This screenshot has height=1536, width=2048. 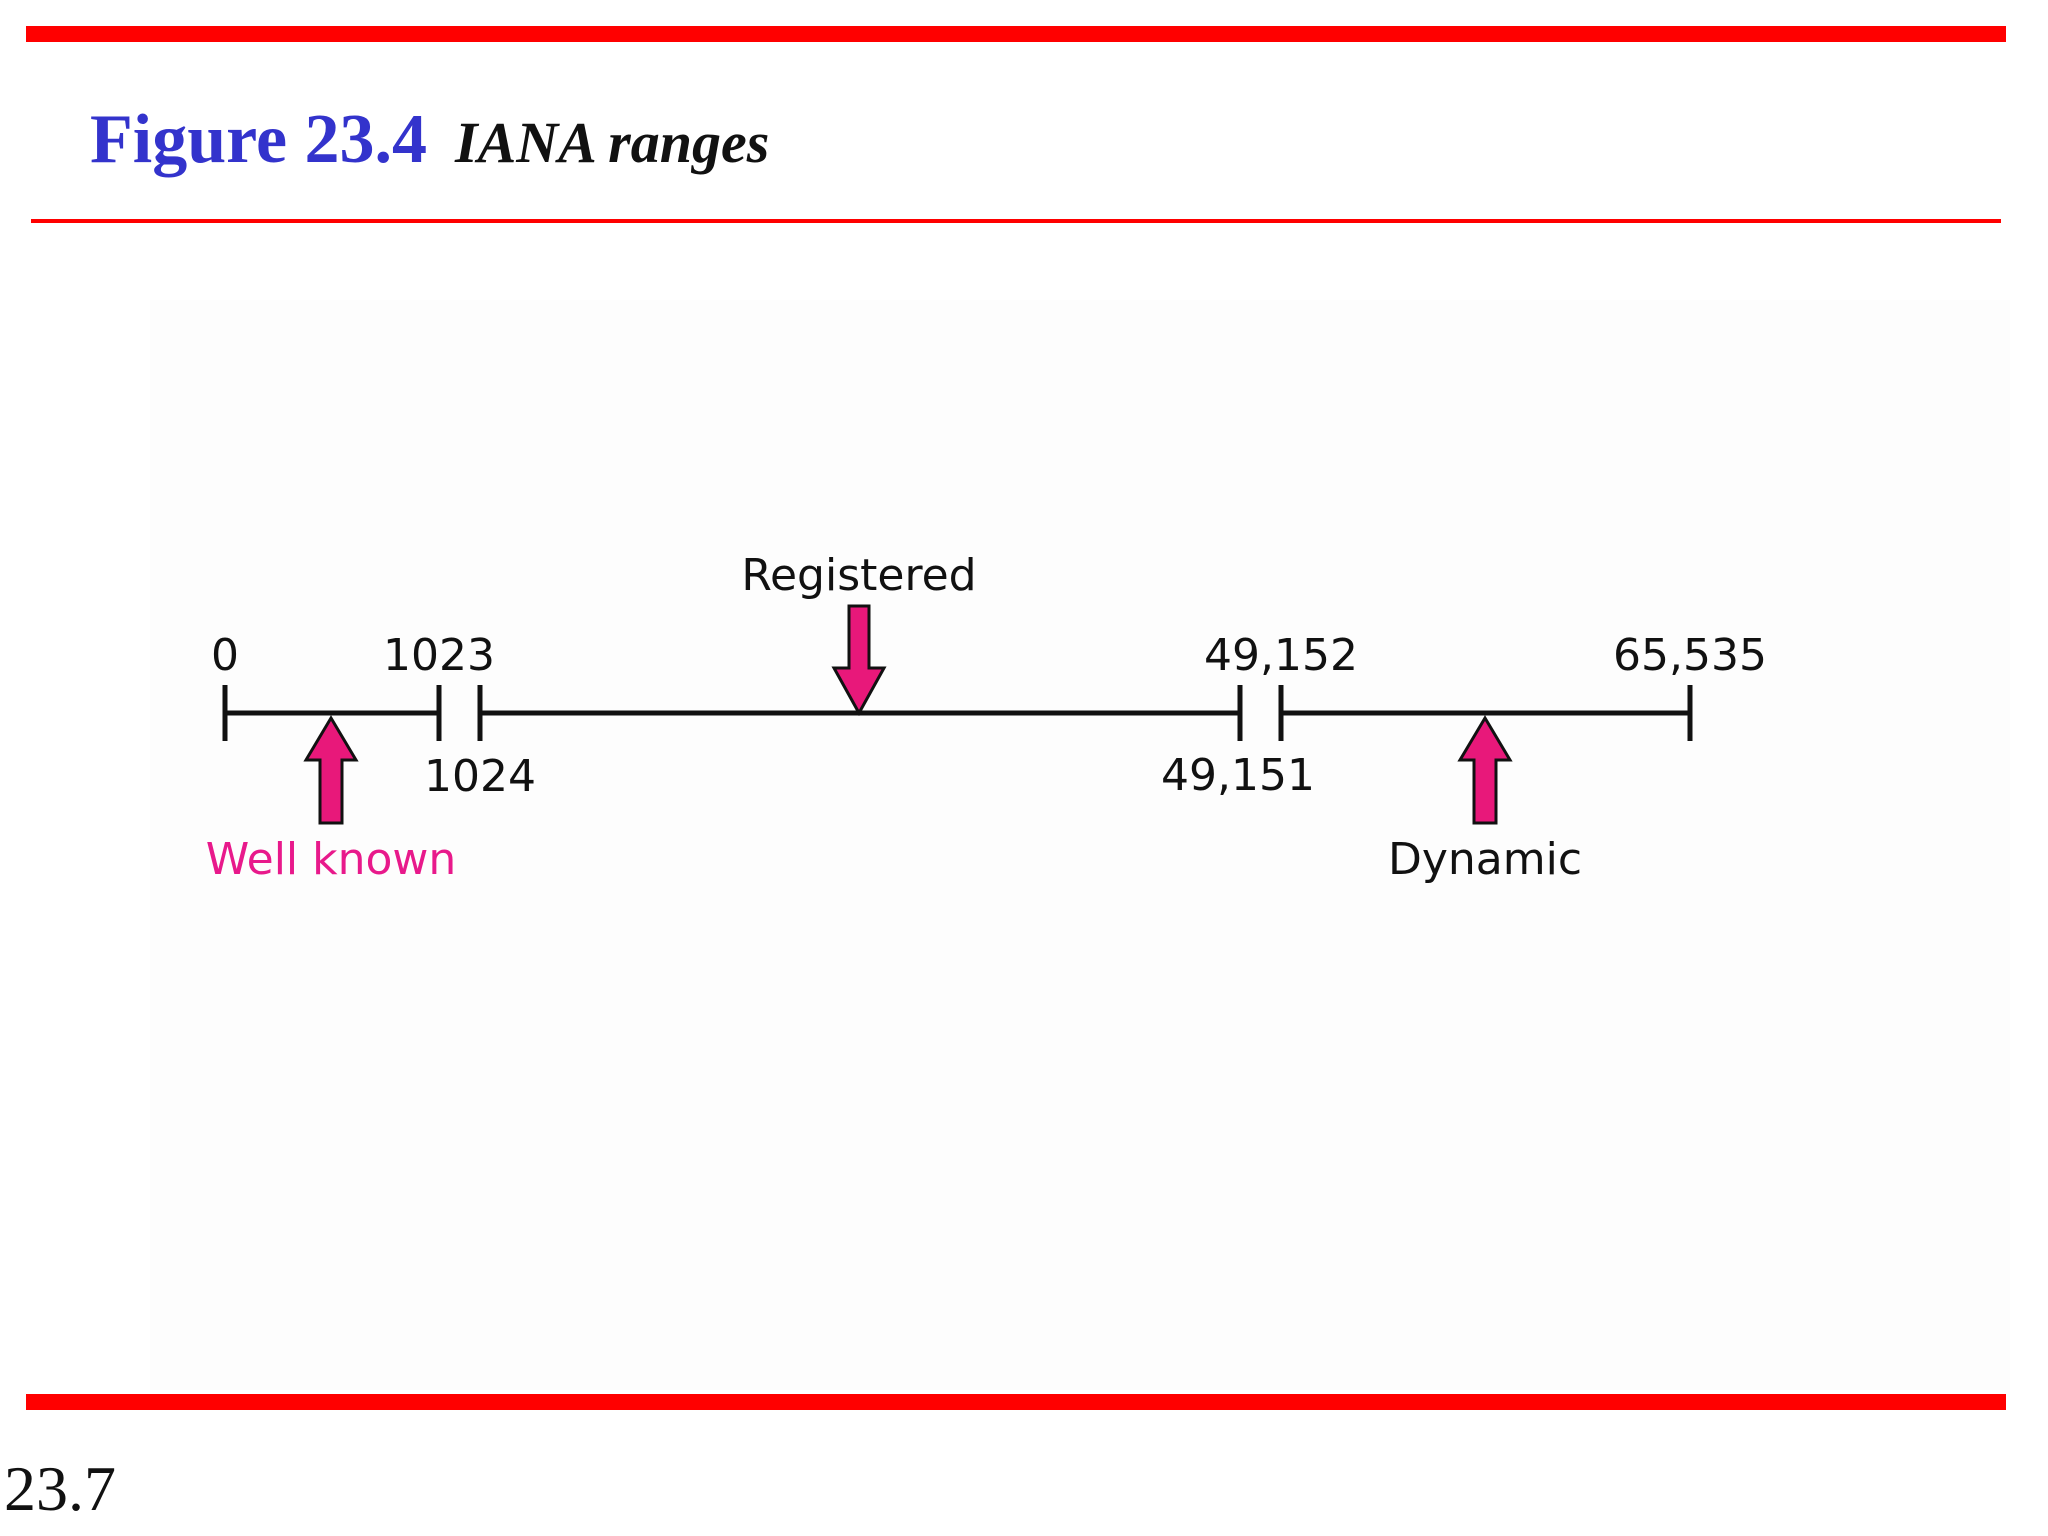 What do you see at coordinates (439, 655) in the screenshot?
I see `label-1023: 1023` at bounding box center [439, 655].